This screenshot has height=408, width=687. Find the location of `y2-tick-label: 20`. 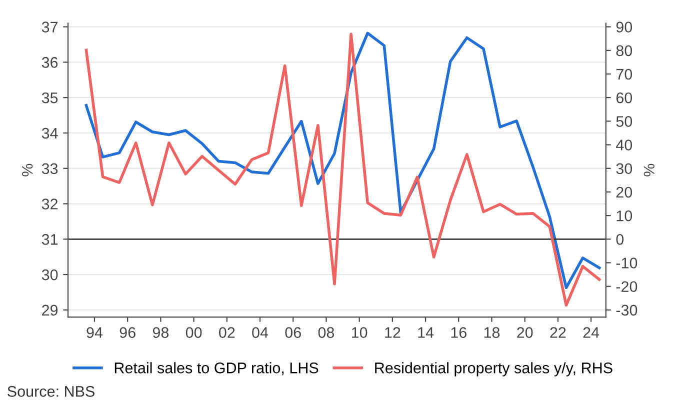

y2-tick-label: 20 is located at coordinates (624, 192).